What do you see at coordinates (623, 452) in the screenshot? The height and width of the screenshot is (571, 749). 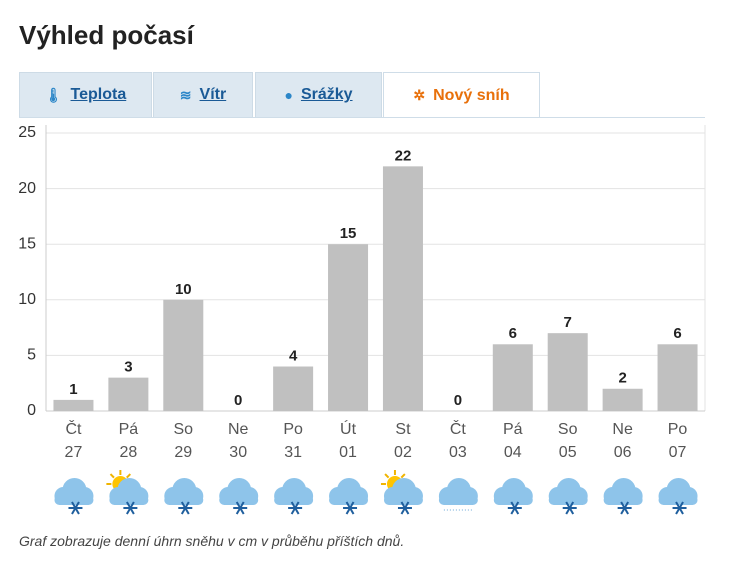 I see `x-tick-day: 06` at bounding box center [623, 452].